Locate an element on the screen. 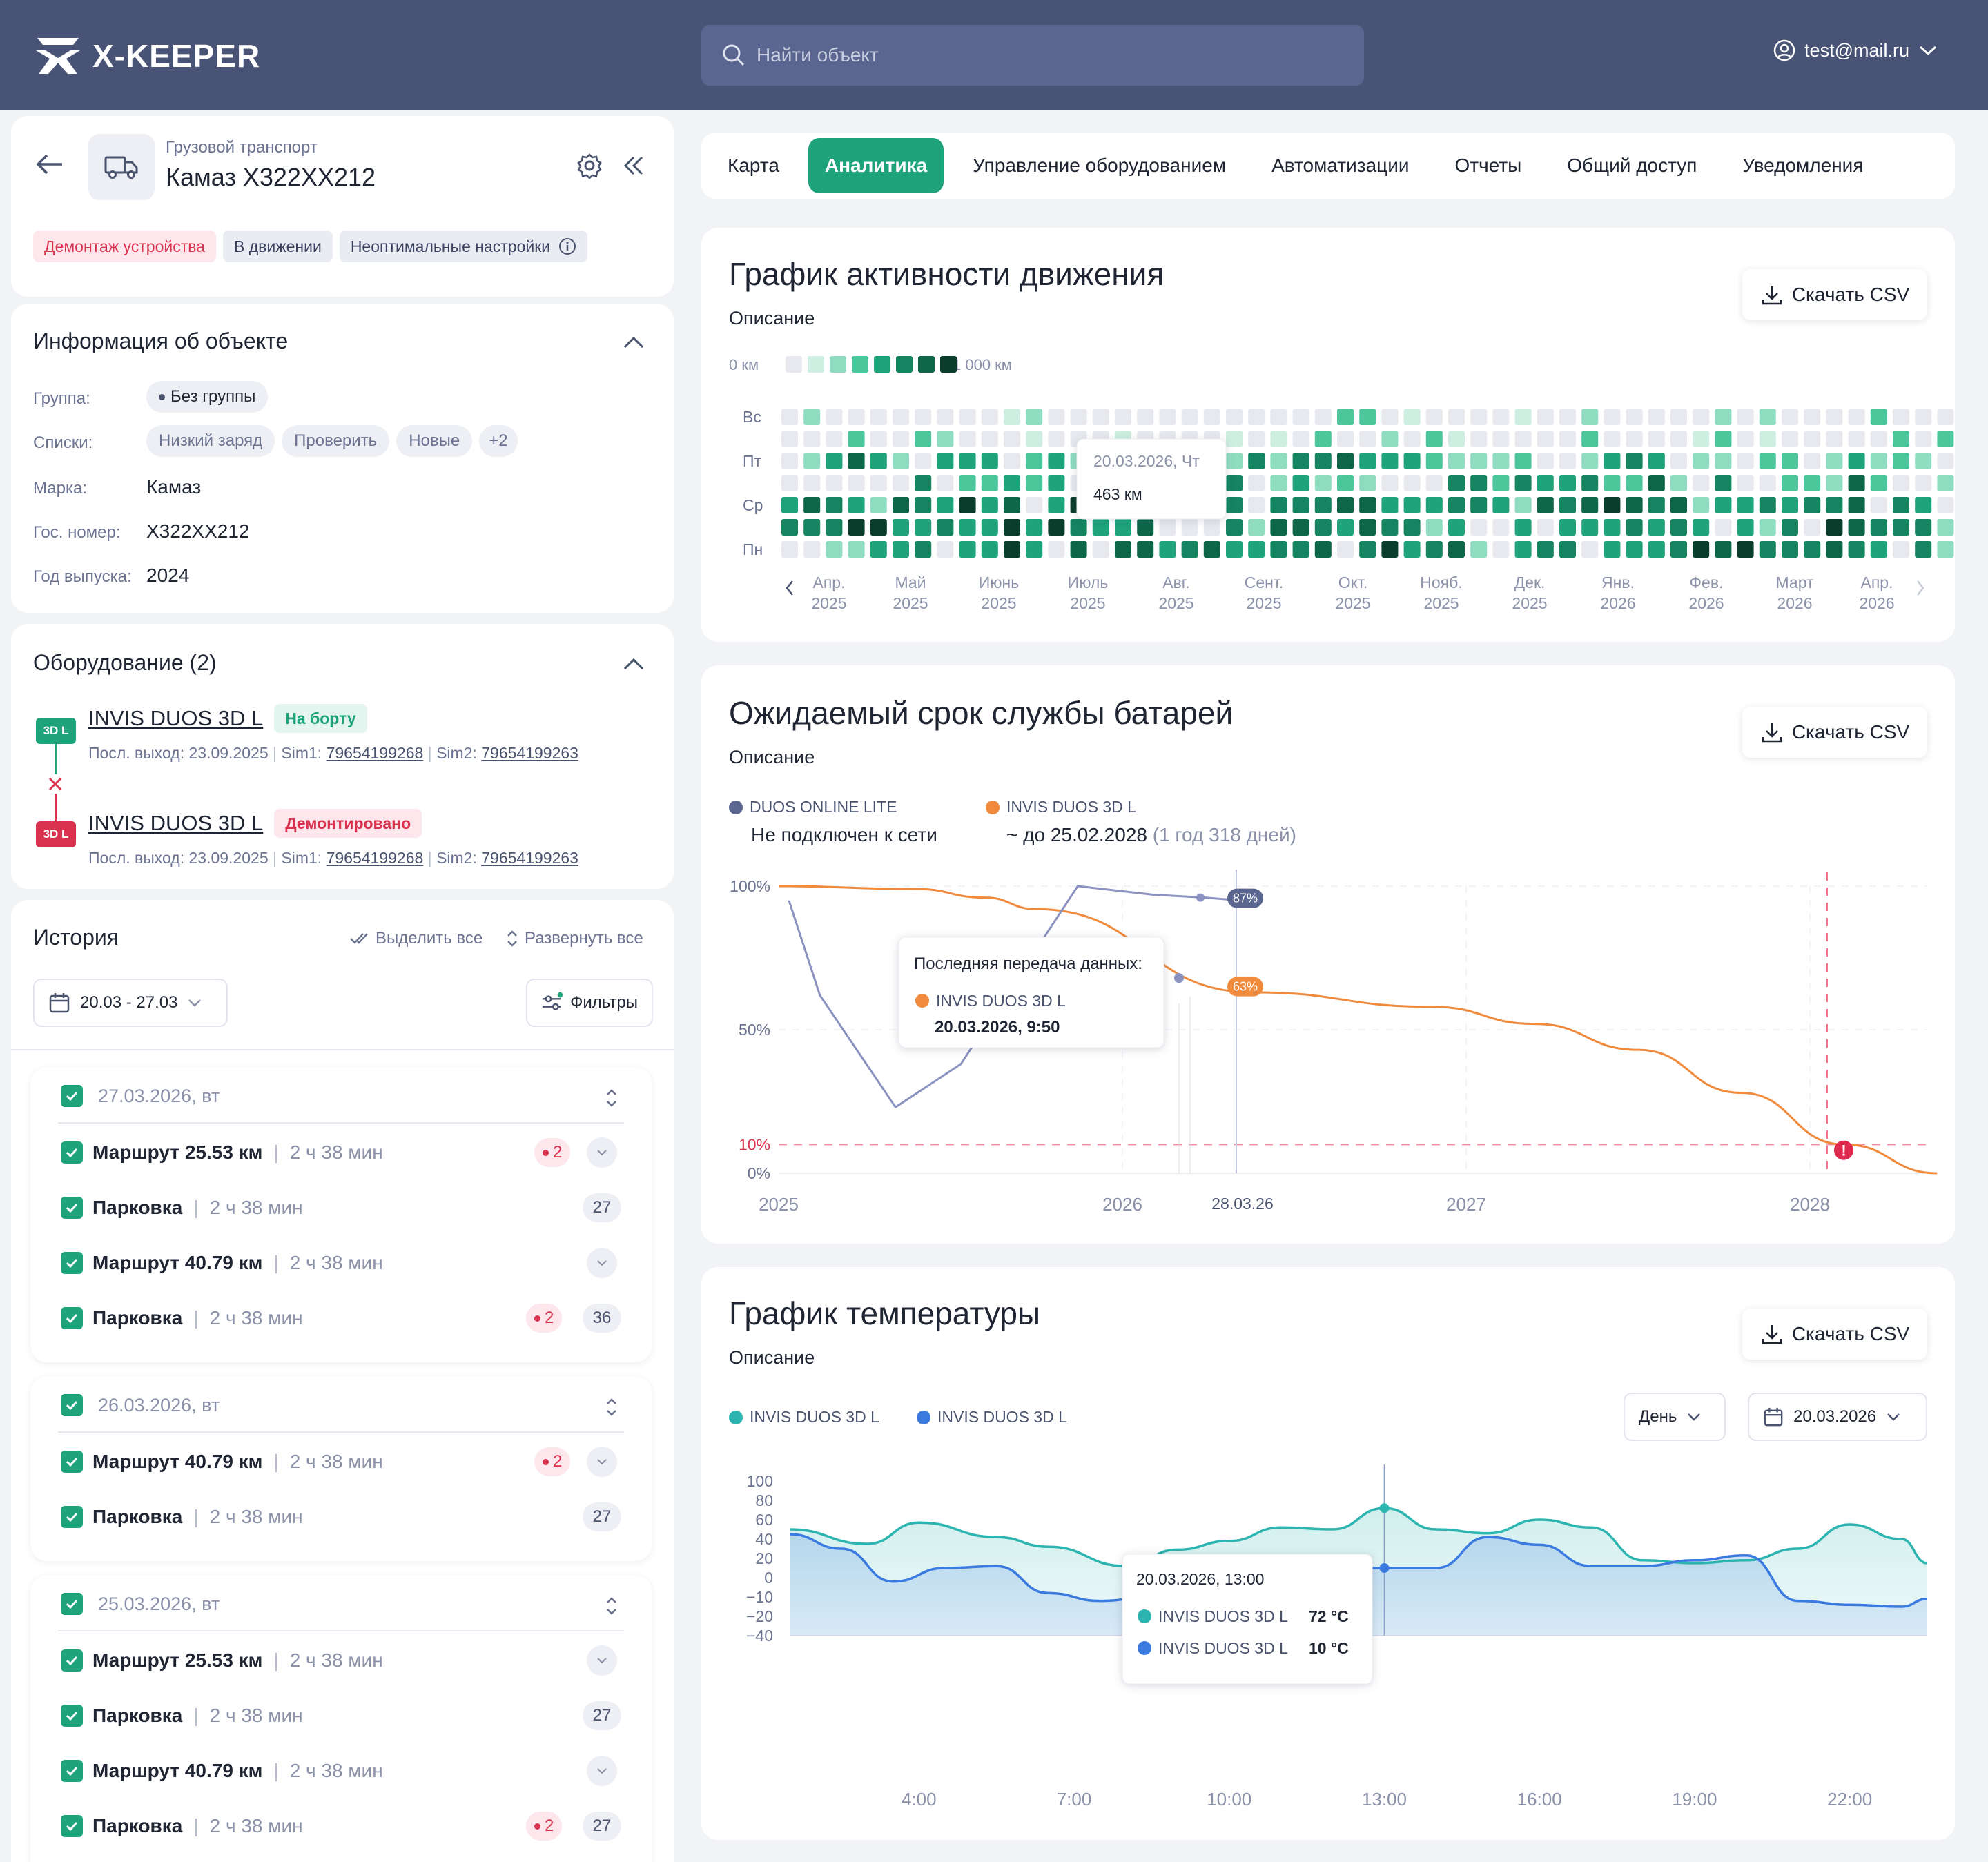 This screenshot has width=1988, height=1862. list-pill: Новые is located at coordinates (434, 441).